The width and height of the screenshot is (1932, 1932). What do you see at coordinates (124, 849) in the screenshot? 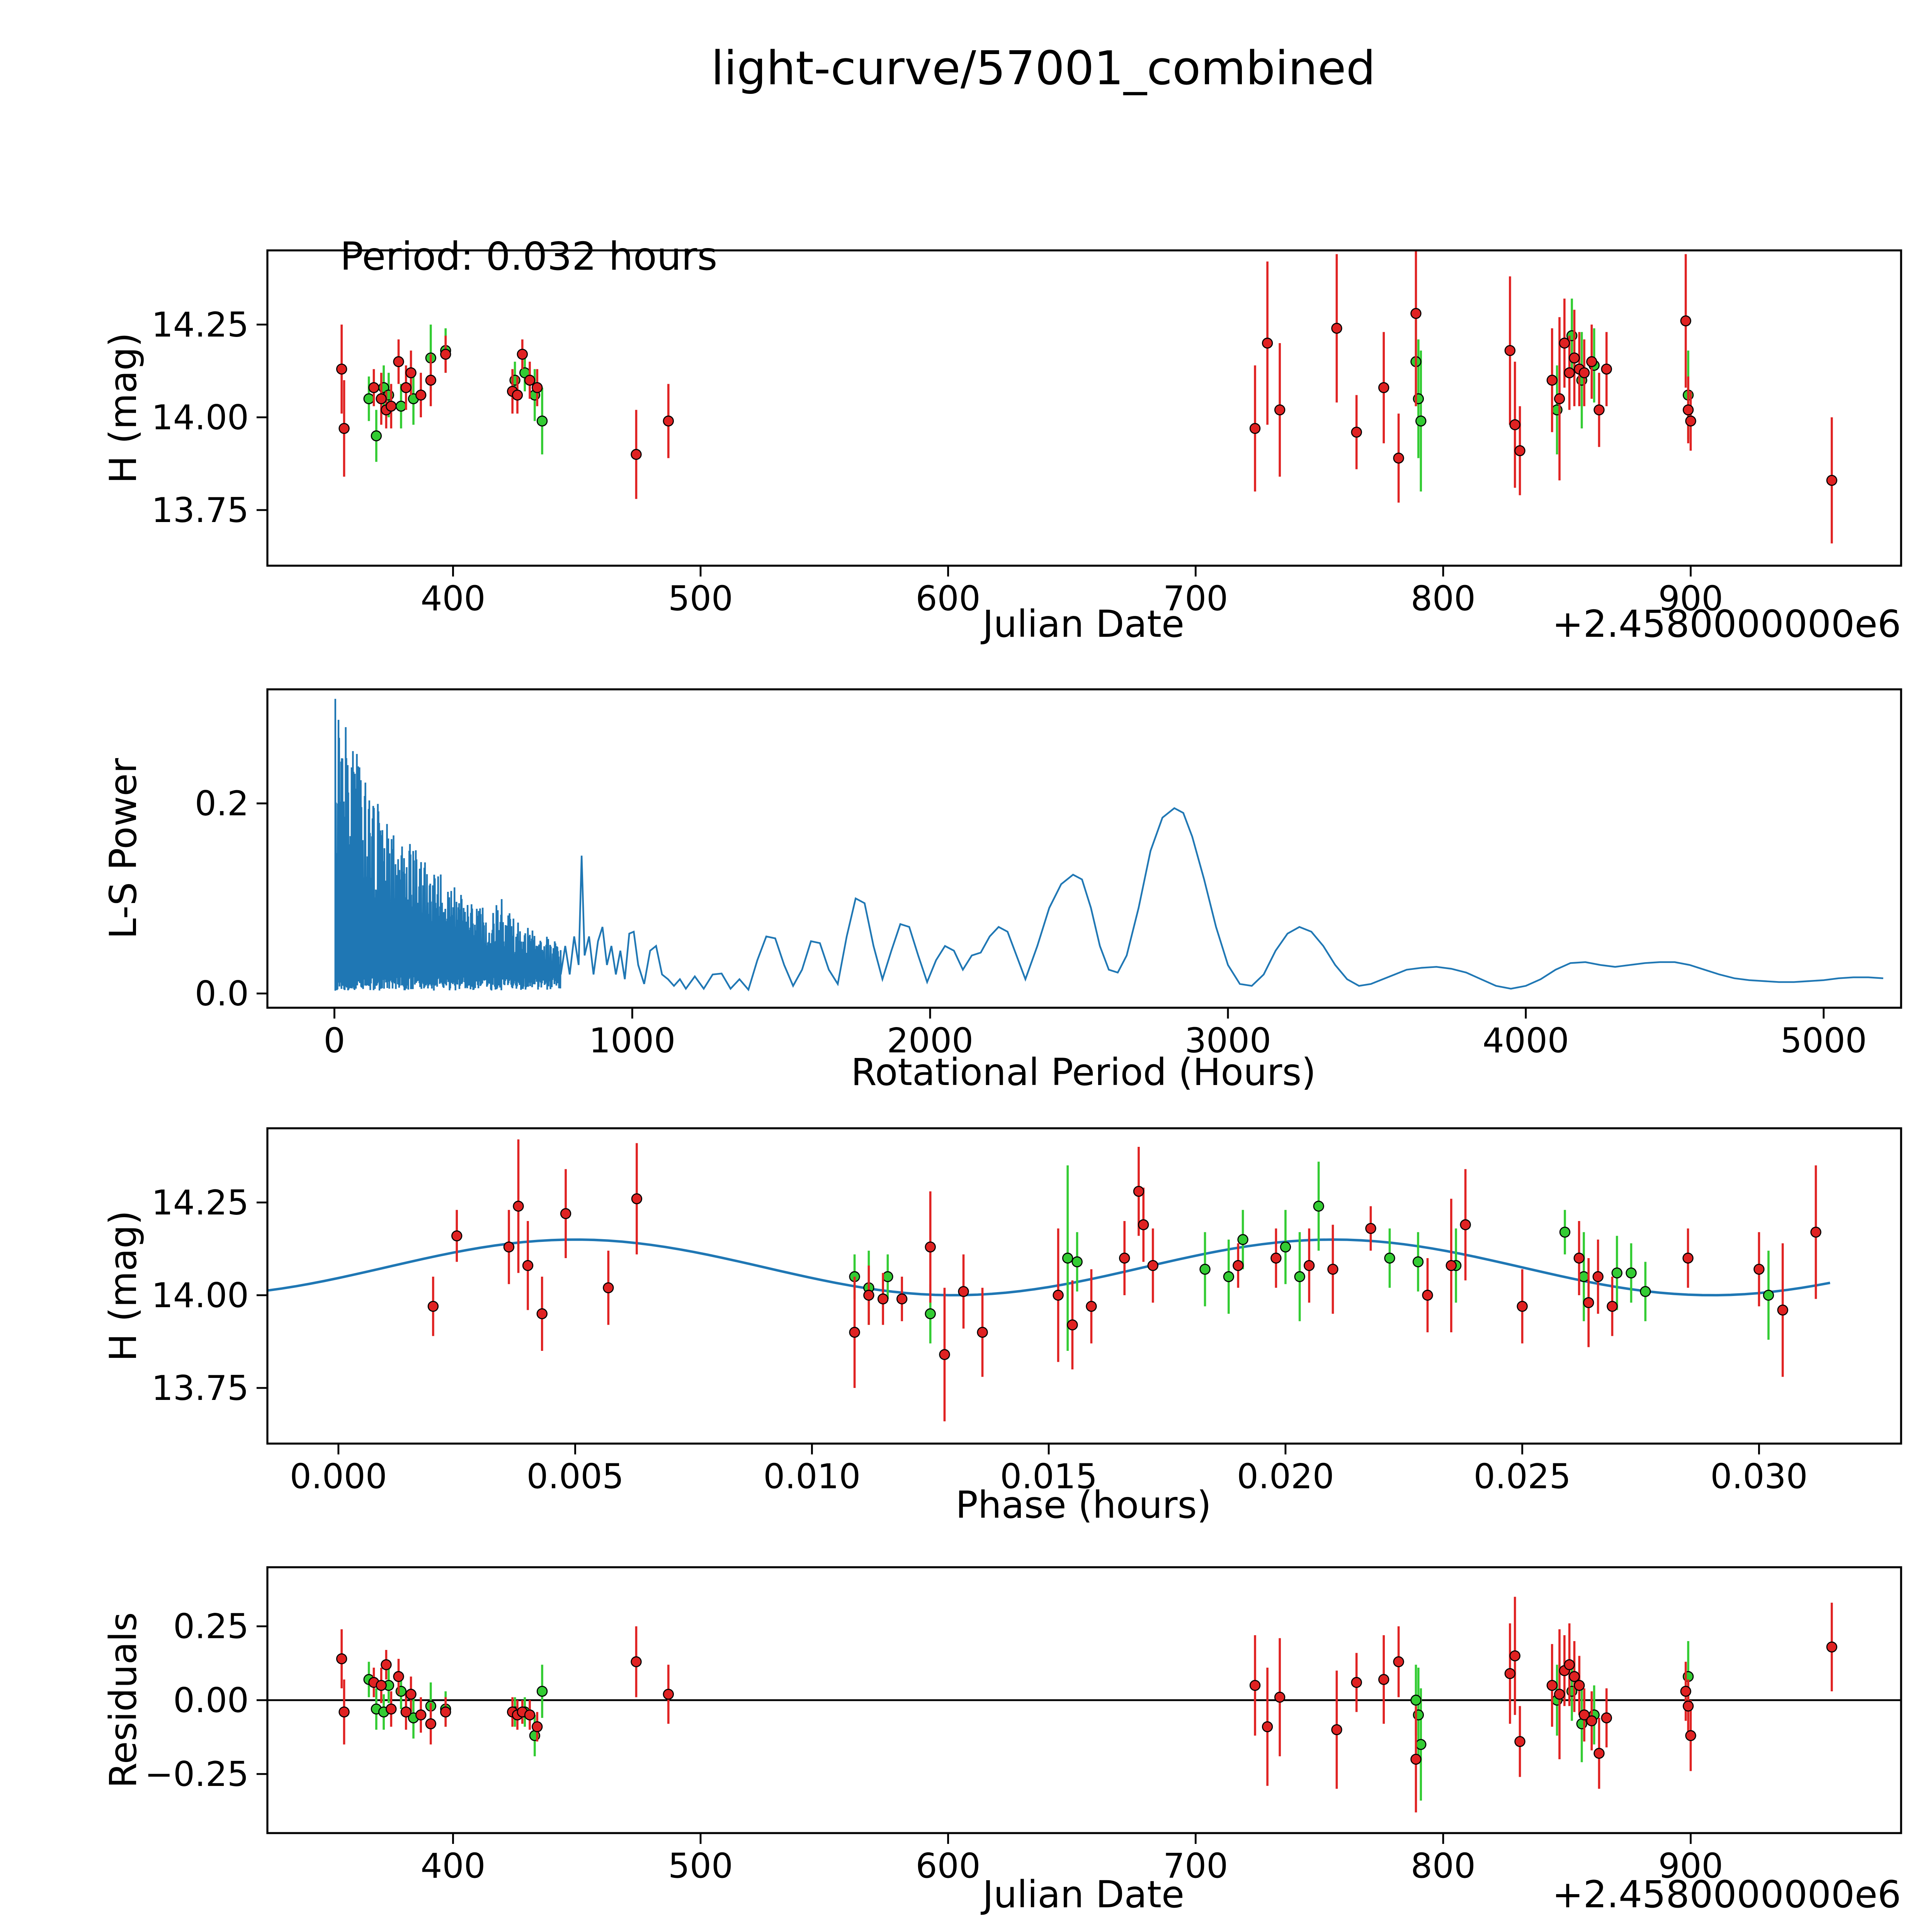
I see `panel2-ylabel: L-S Power` at bounding box center [124, 849].